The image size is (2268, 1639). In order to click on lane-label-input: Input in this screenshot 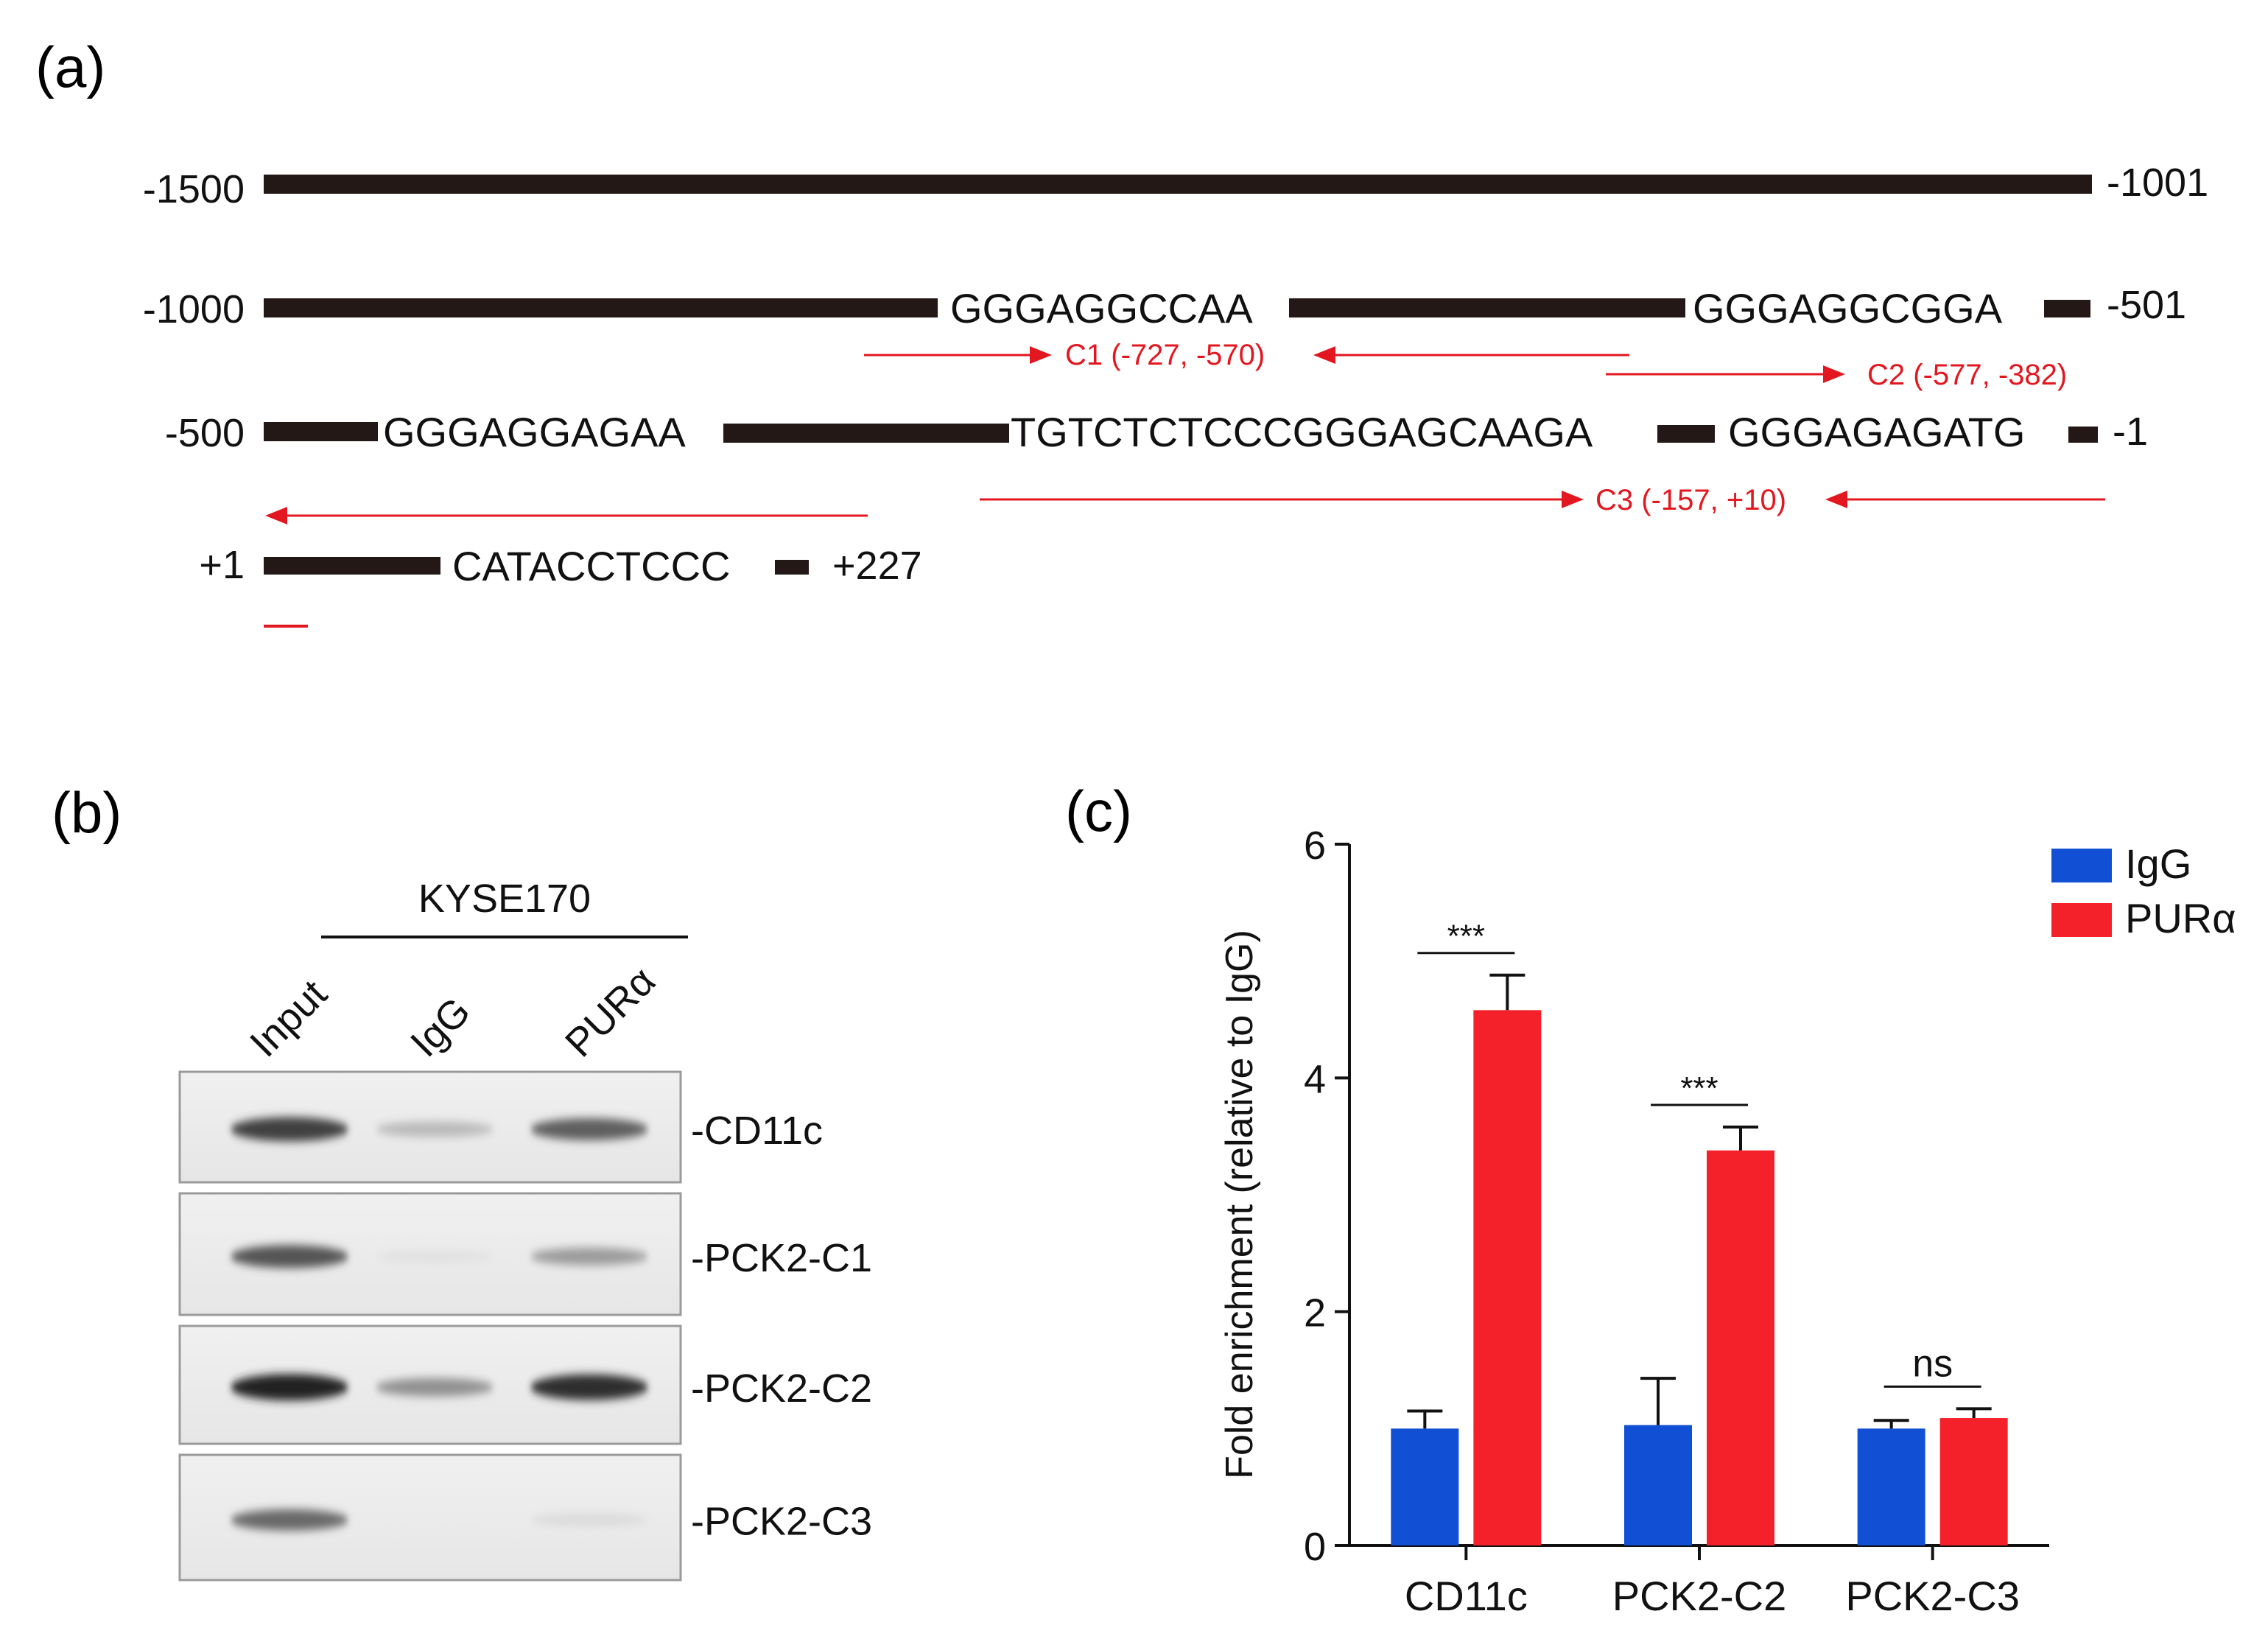, I will do `click(288, 1018)`.